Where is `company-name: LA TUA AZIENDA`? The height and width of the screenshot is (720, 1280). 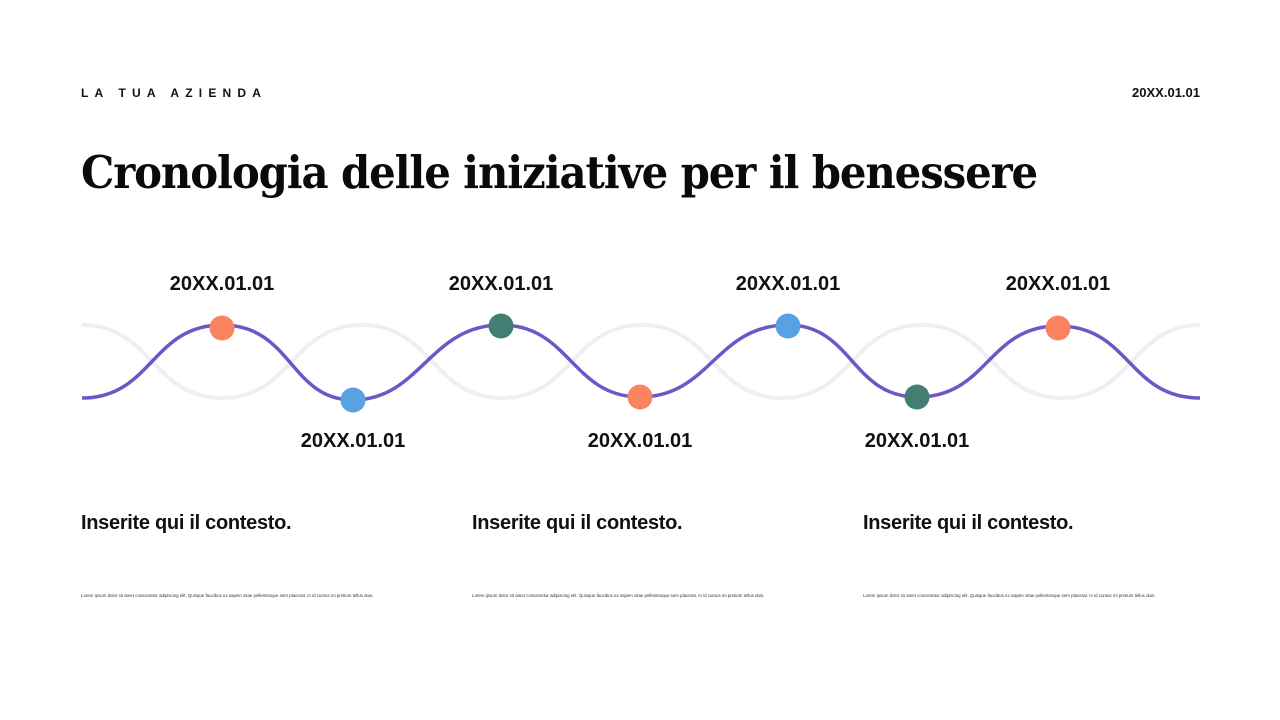 company-name: LA TUA AZIENDA is located at coordinates (174, 93).